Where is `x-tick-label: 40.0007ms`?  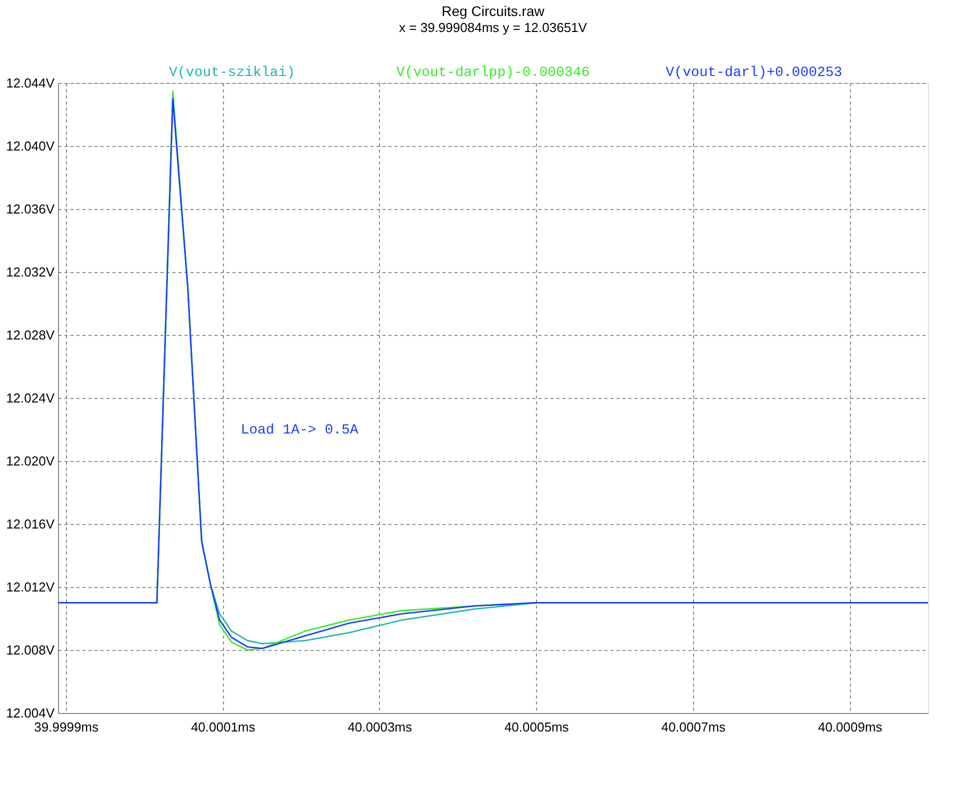 x-tick-label: 40.0007ms is located at coordinates (693, 727).